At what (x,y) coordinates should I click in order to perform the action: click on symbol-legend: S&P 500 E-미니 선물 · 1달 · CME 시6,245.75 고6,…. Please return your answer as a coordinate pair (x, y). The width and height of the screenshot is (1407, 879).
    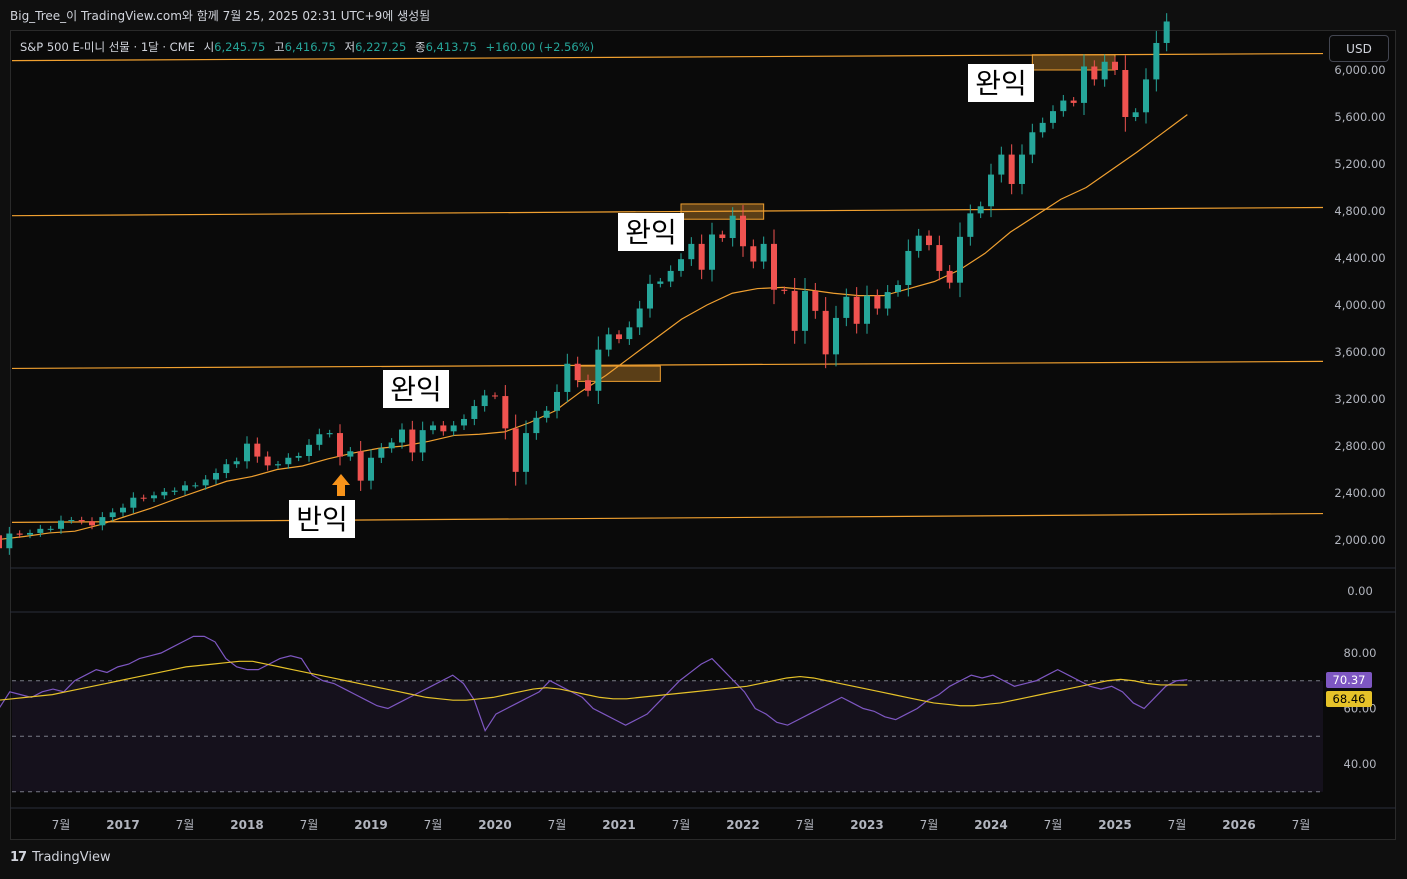
    Looking at the image, I should click on (307, 47).